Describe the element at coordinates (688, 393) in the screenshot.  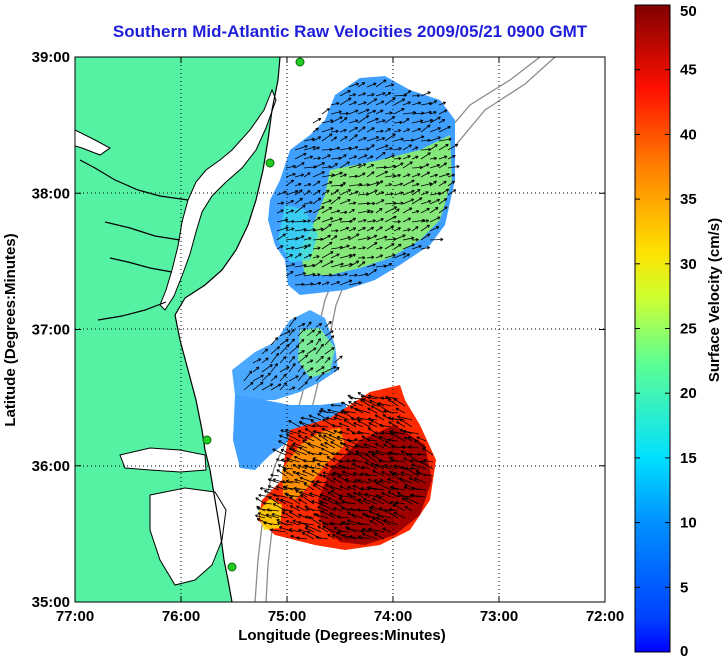
I see `colorbar-tick-label: 20` at that location.